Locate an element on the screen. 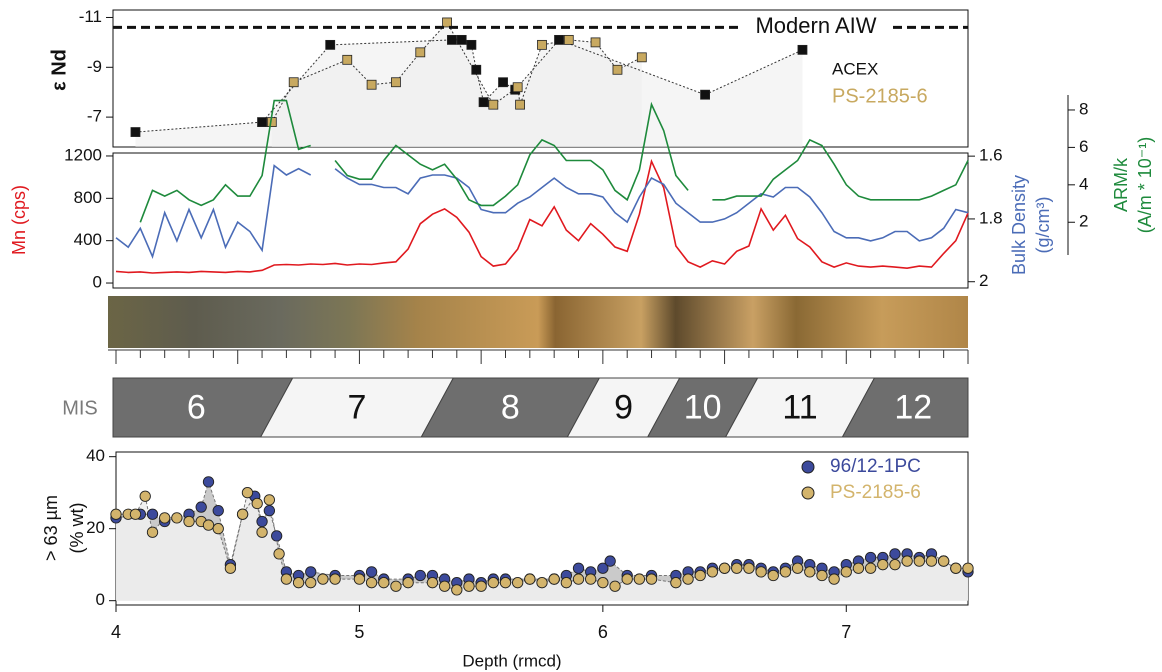 This screenshot has height=672, width=1162. y-tick-label: 400 is located at coordinates (88, 239).